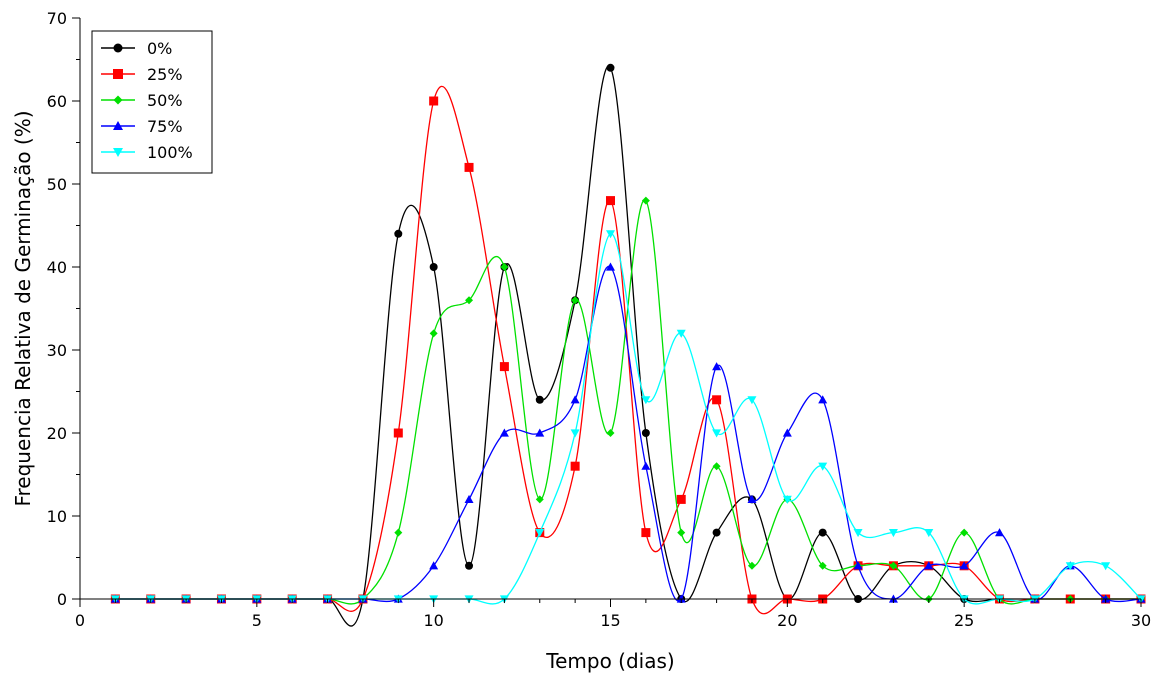  I want to click on legend-item: 0%, so click(136, 48).